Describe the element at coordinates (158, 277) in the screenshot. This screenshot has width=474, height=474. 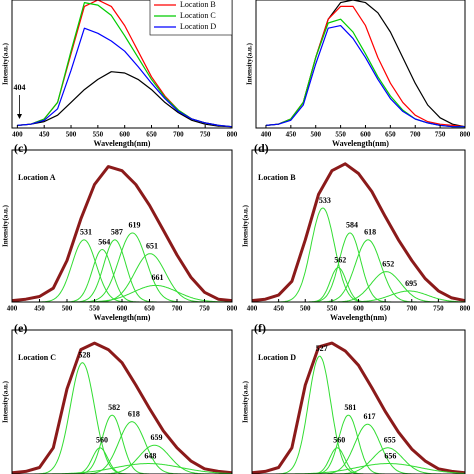
I see `peak-label: 661` at that location.